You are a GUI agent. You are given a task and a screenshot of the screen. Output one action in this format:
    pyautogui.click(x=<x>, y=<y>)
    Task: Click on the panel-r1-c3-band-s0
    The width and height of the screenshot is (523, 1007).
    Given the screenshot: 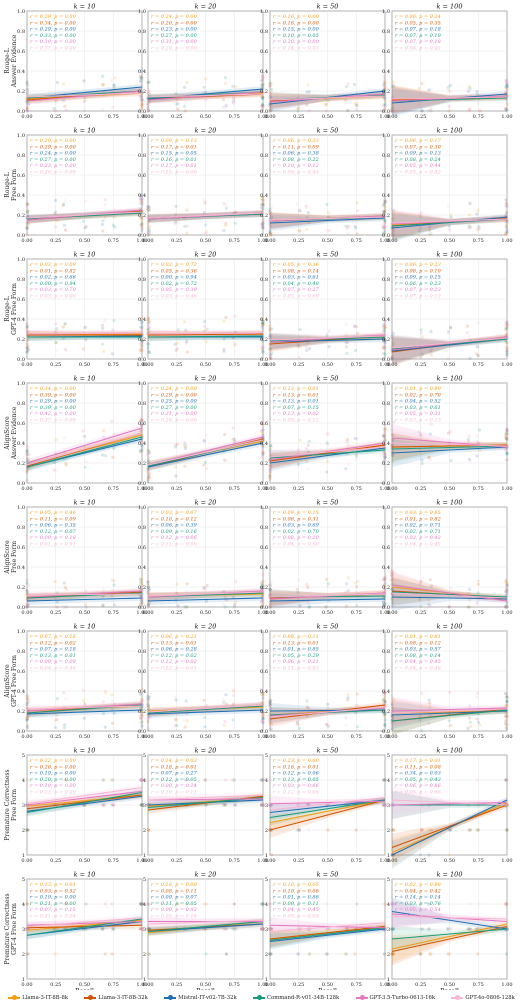 What is the action you would take?
    pyautogui.click(x=449, y=225)
    